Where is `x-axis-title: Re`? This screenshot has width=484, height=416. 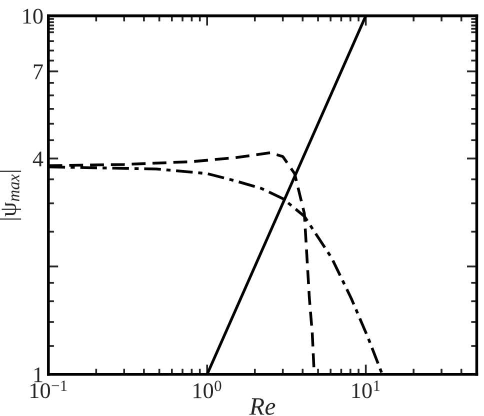
x-axis-title: Re is located at coordinates (262, 406).